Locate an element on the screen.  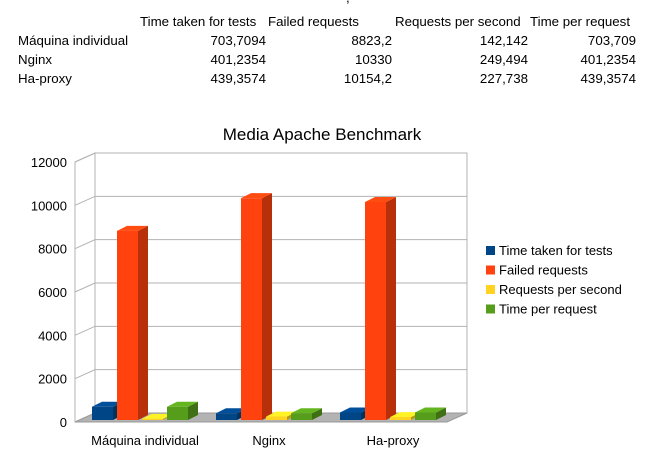
table-cell: 142,142 is located at coordinates (503, 40).